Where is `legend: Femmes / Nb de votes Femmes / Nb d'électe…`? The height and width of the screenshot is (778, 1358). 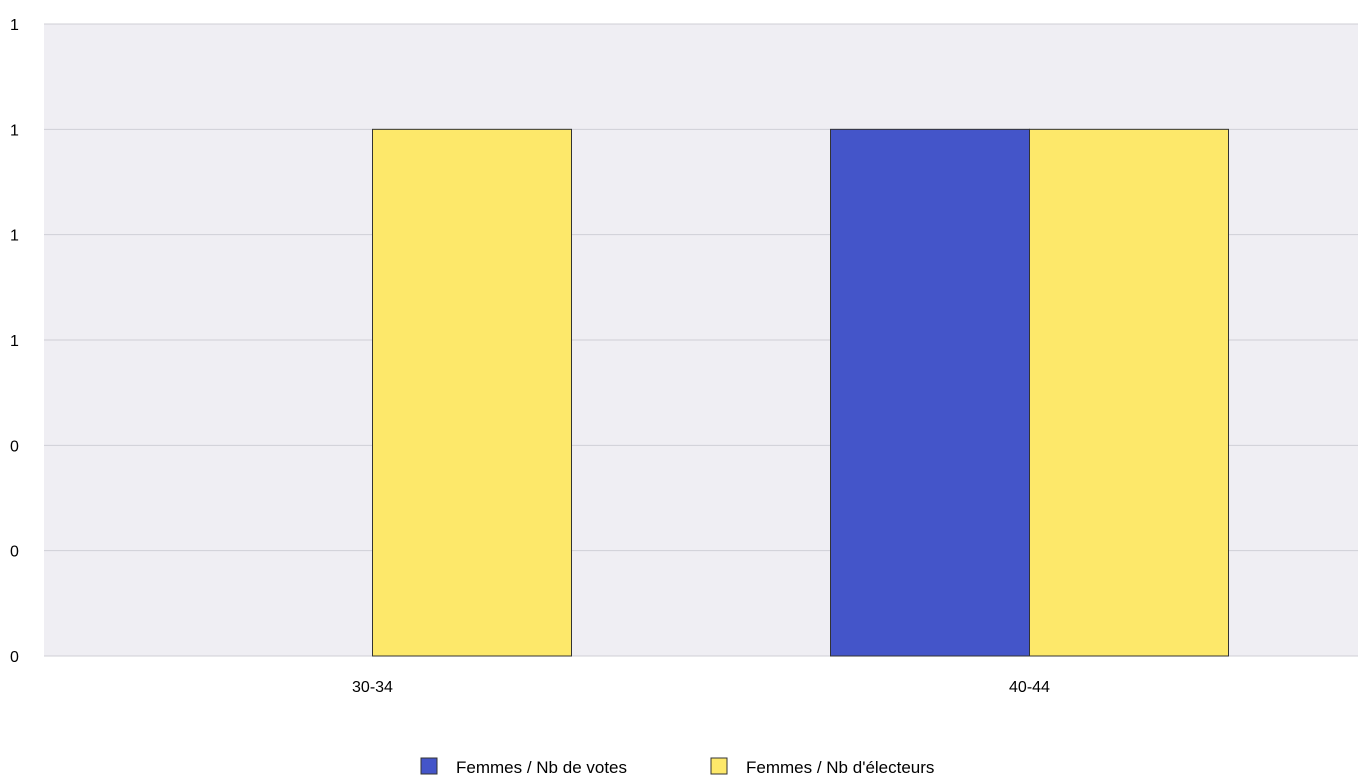 legend: Femmes / Nb de votes Femmes / Nb d'électe… is located at coordinates (677, 767).